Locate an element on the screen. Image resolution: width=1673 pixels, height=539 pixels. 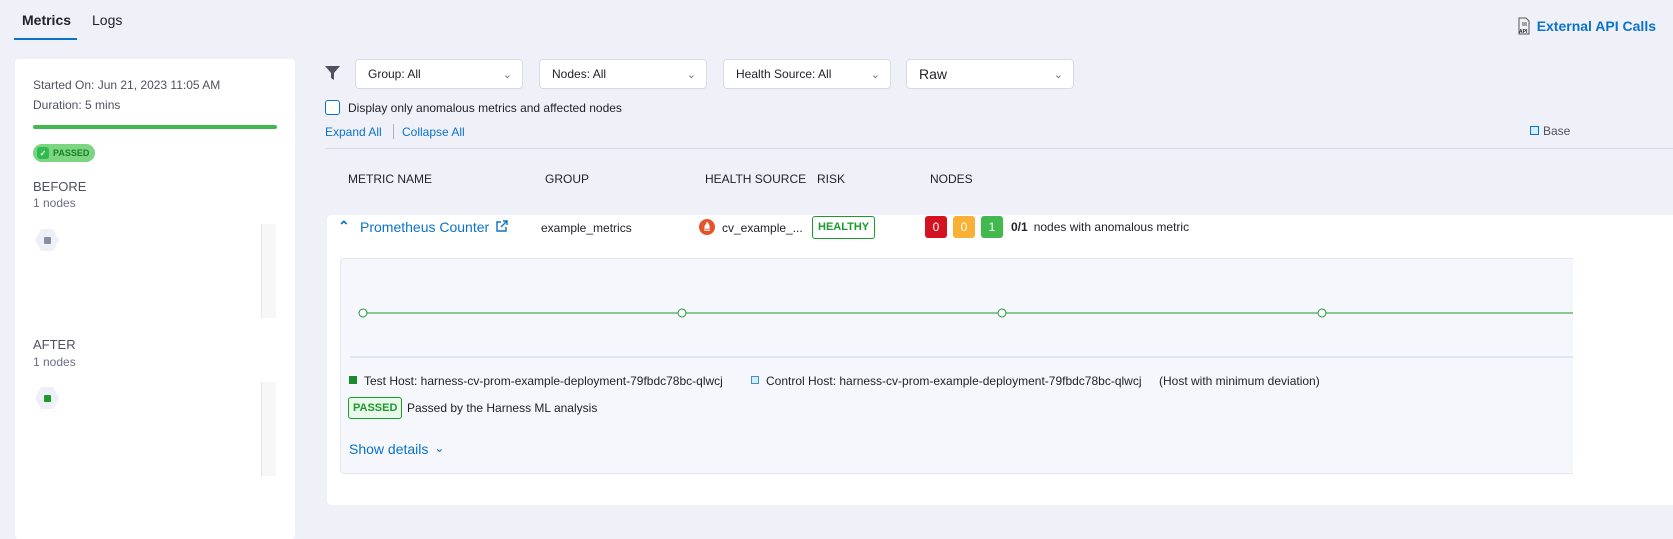
health-source-dropdown: Health Source: All ⌄ is located at coordinates (807, 74).